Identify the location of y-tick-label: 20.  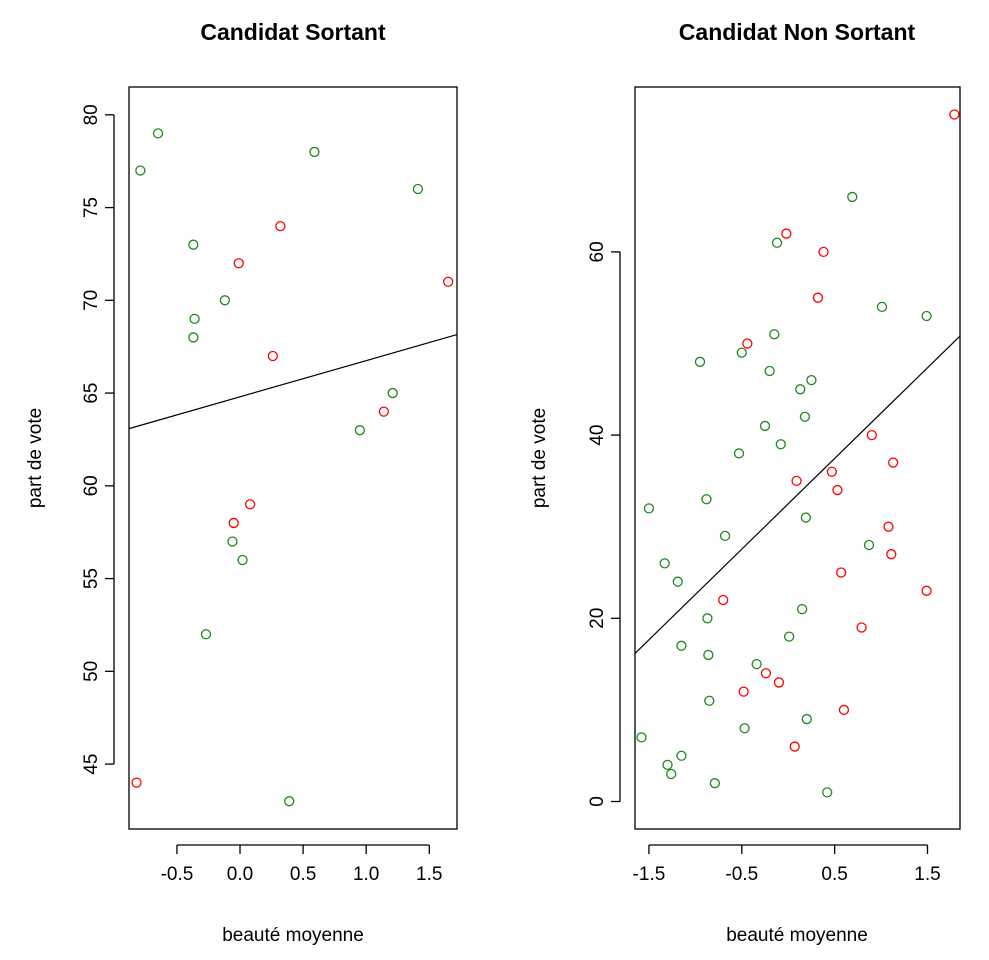
(597, 618).